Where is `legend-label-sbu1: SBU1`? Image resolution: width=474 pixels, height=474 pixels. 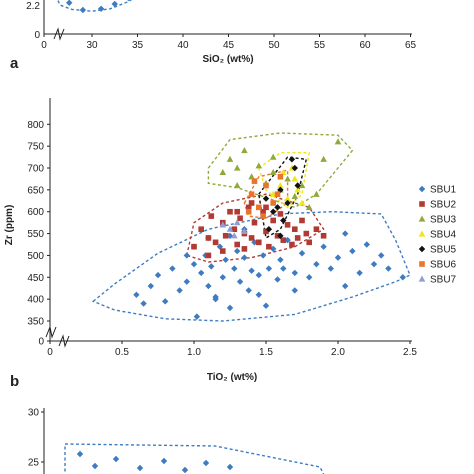
legend-label-sbu1: SBU1 is located at coordinates (443, 190).